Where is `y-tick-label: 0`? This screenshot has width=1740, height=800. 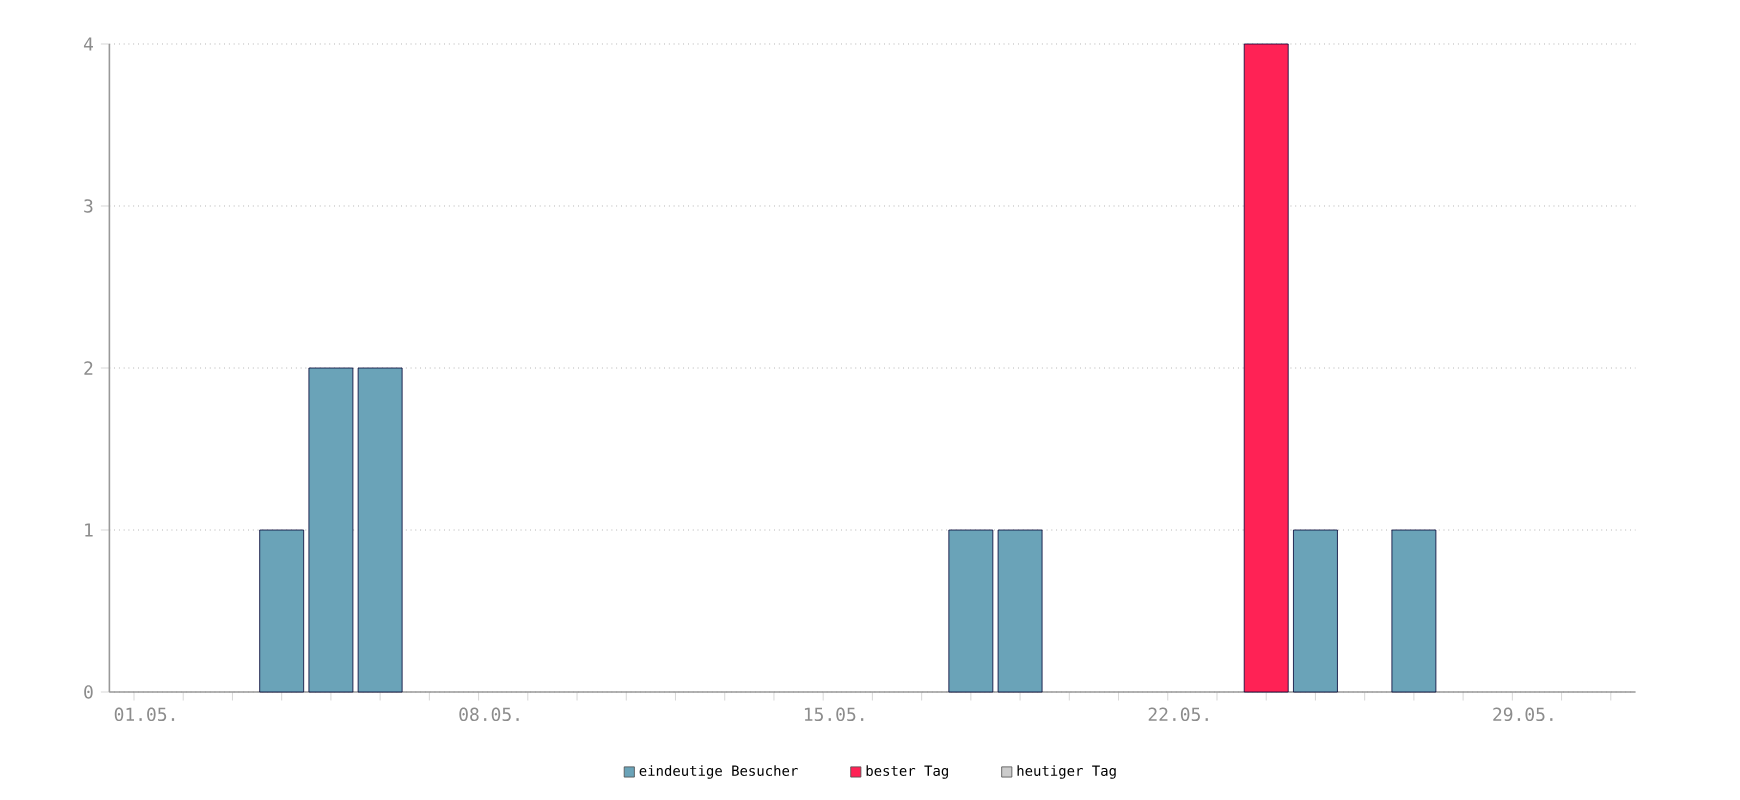
y-tick-label: 0 is located at coordinates (88, 692).